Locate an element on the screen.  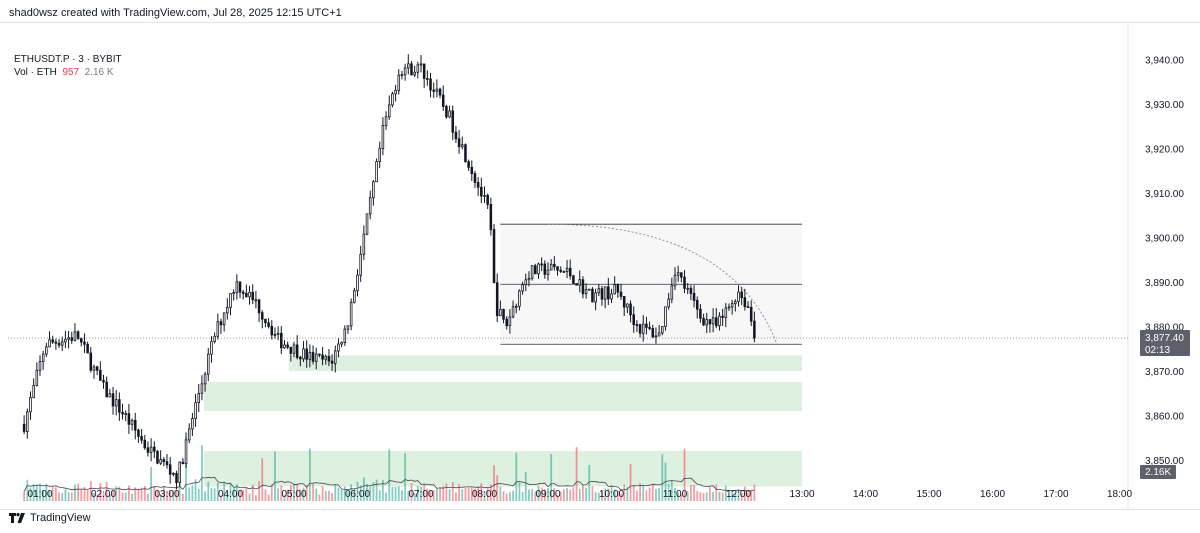
y-tick-label: 3,850.00 is located at coordinates (1164, 461).